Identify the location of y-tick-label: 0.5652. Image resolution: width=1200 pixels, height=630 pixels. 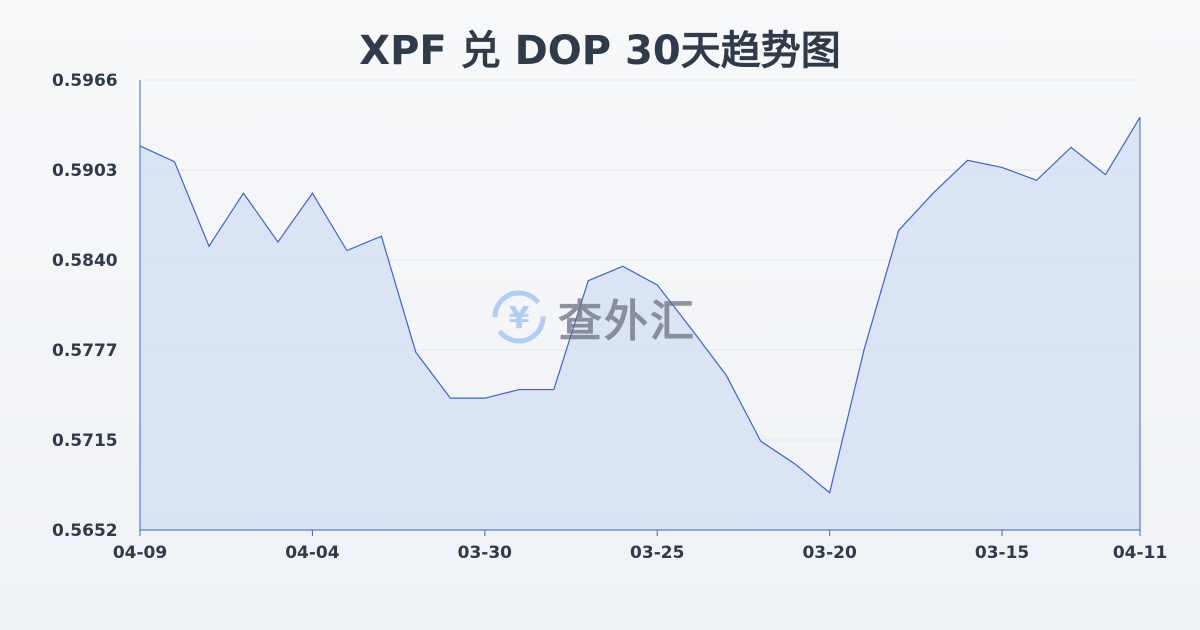
(85, 531).